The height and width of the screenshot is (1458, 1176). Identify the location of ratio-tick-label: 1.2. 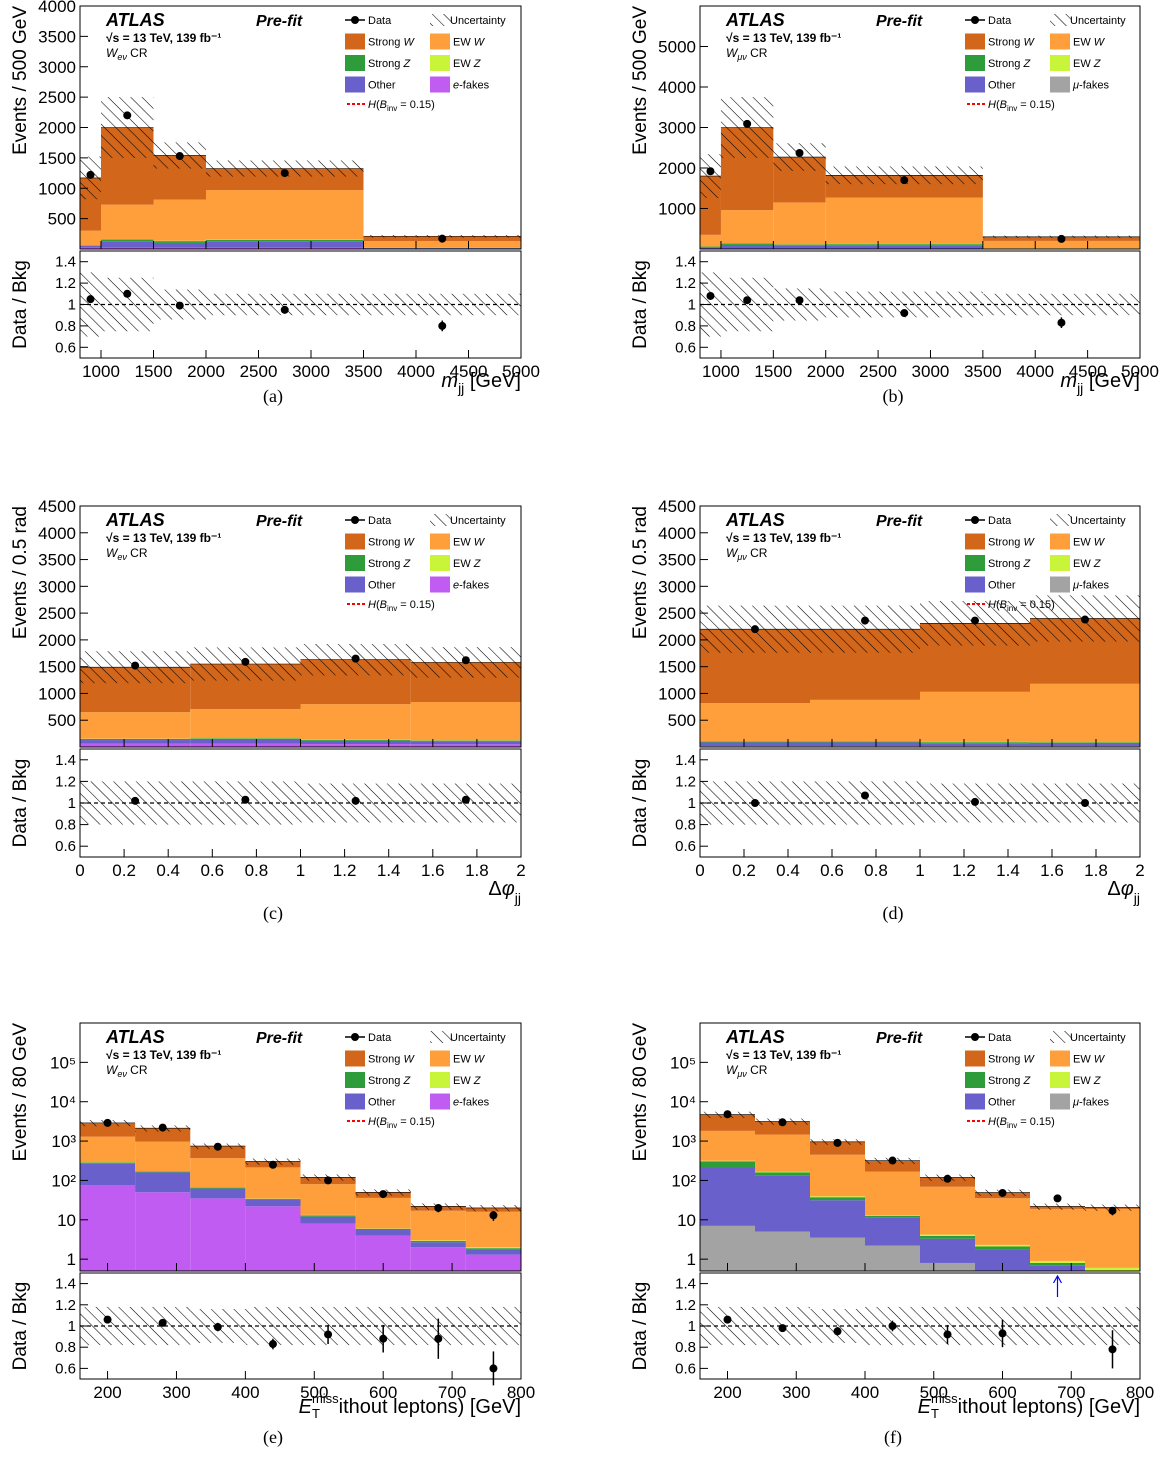
(685, 781).